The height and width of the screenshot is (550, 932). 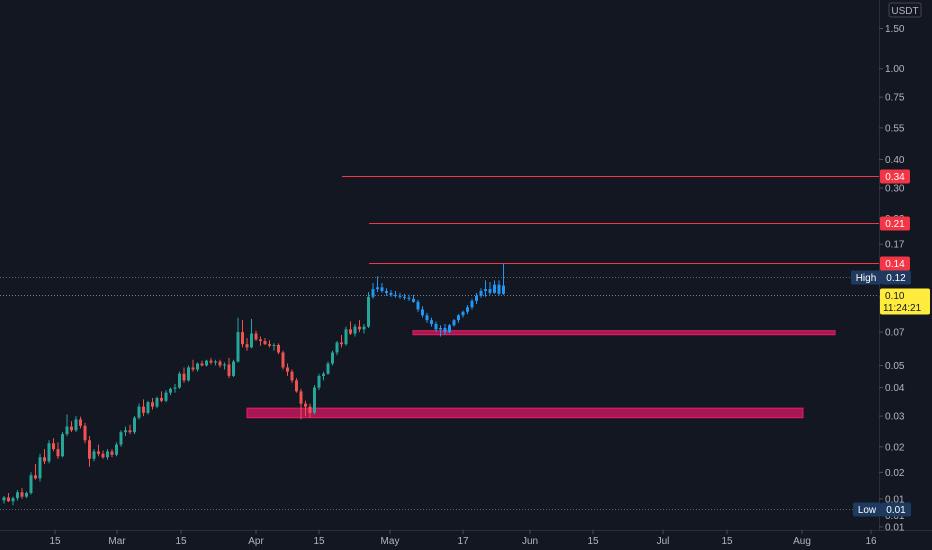 What do you see at coordinates (905, 10) in the screenshot?
I see `currency-label: USDT` at bounding box center [905, 10].